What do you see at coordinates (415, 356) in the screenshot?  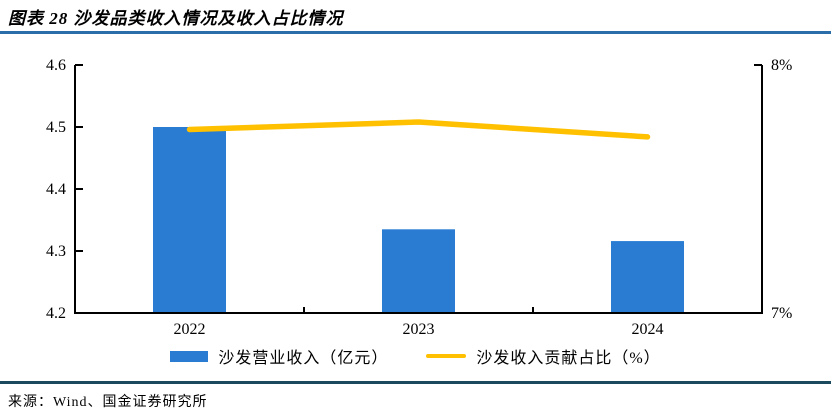 I see `chart-legend: 沙发营业收入（亿元） 沙发收入贡献占比（%）` at bounding box center [415, 356].